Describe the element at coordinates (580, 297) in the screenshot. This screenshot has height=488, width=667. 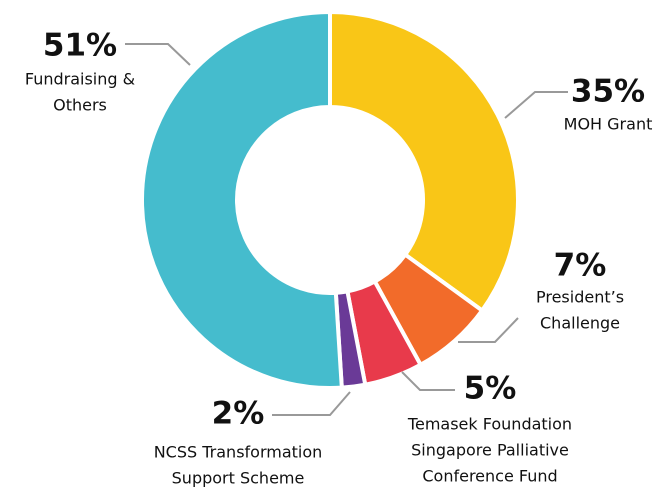
I see `category-label: President’s` at that location.